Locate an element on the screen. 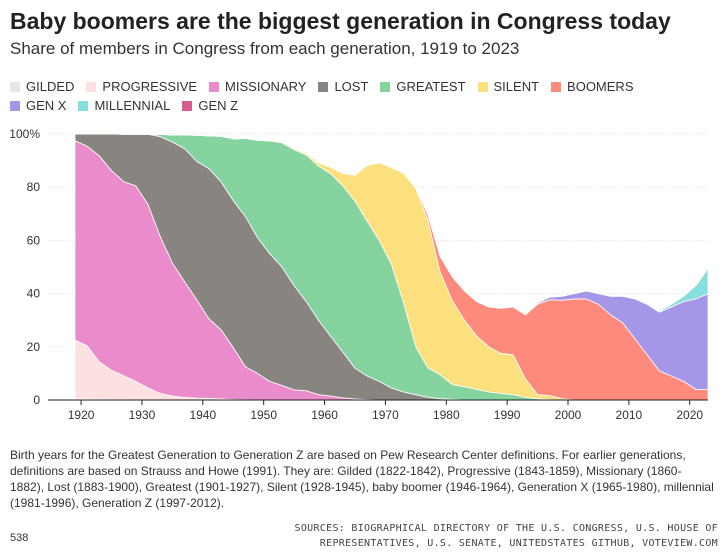 This screenshot has height=560, width=728. legend-item-gen-z: GEN Z is located at coordinates (210, 105).